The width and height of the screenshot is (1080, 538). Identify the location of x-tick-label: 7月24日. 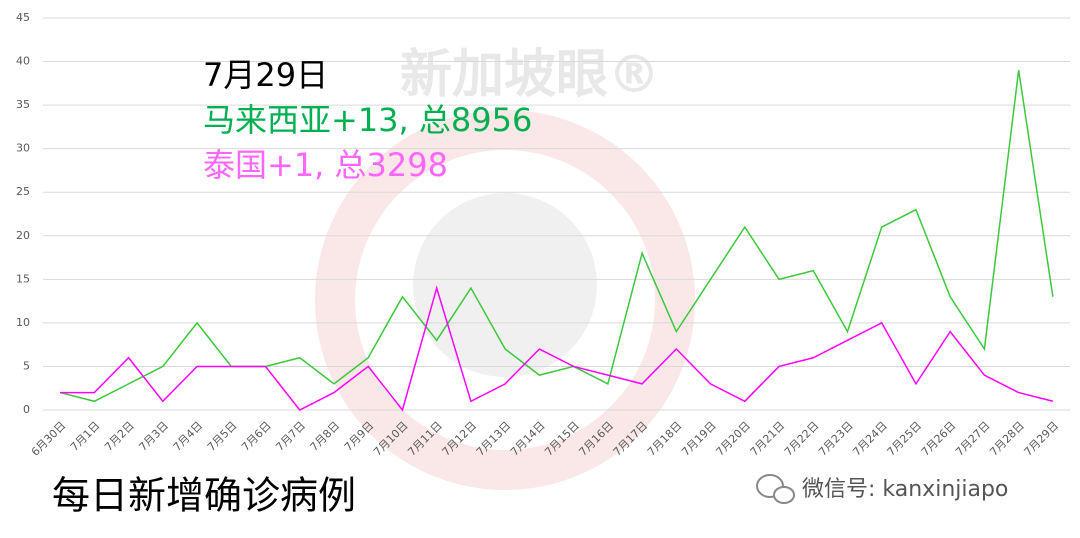
(870, 439).